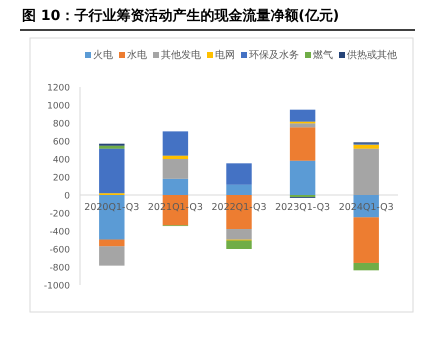 This screenshot has height=342, width=428. Describe the element at coordinates (372, 55) in the screenshot. I see `legend-label: 供热或其他` at that location.